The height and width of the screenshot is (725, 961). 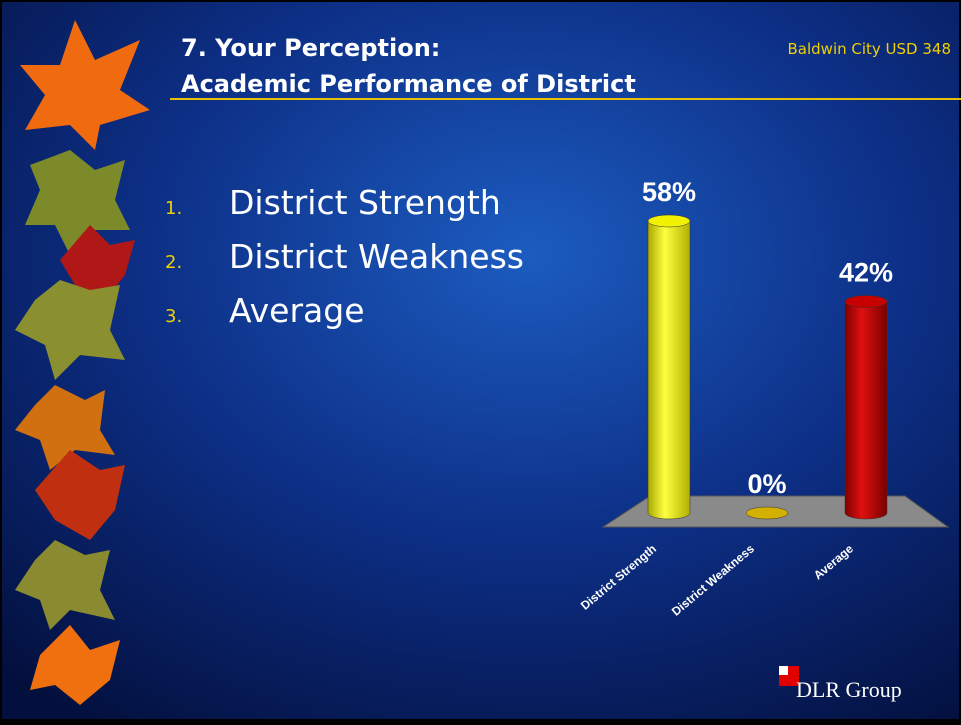 I want to click on title-line: Academic Performance of District, so click(x=408, y=84).